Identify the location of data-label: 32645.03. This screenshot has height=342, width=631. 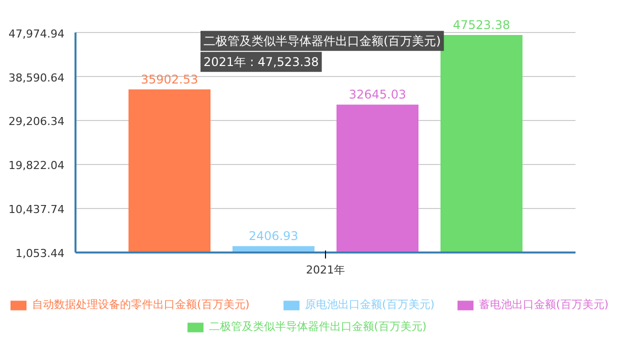
(377, 95).